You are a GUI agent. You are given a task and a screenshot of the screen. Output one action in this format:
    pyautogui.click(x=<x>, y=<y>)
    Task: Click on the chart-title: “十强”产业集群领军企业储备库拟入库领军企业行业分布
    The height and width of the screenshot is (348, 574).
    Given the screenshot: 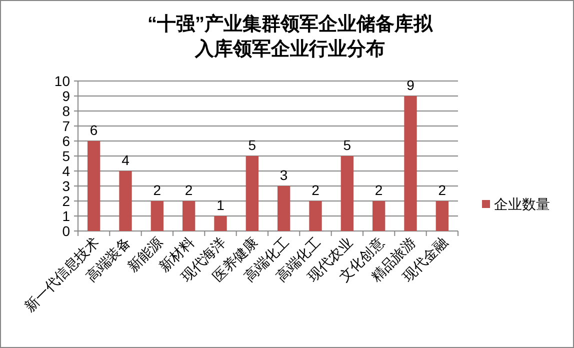 What is the action you would take?
    pyautogui.click(x=291, y=36)
    